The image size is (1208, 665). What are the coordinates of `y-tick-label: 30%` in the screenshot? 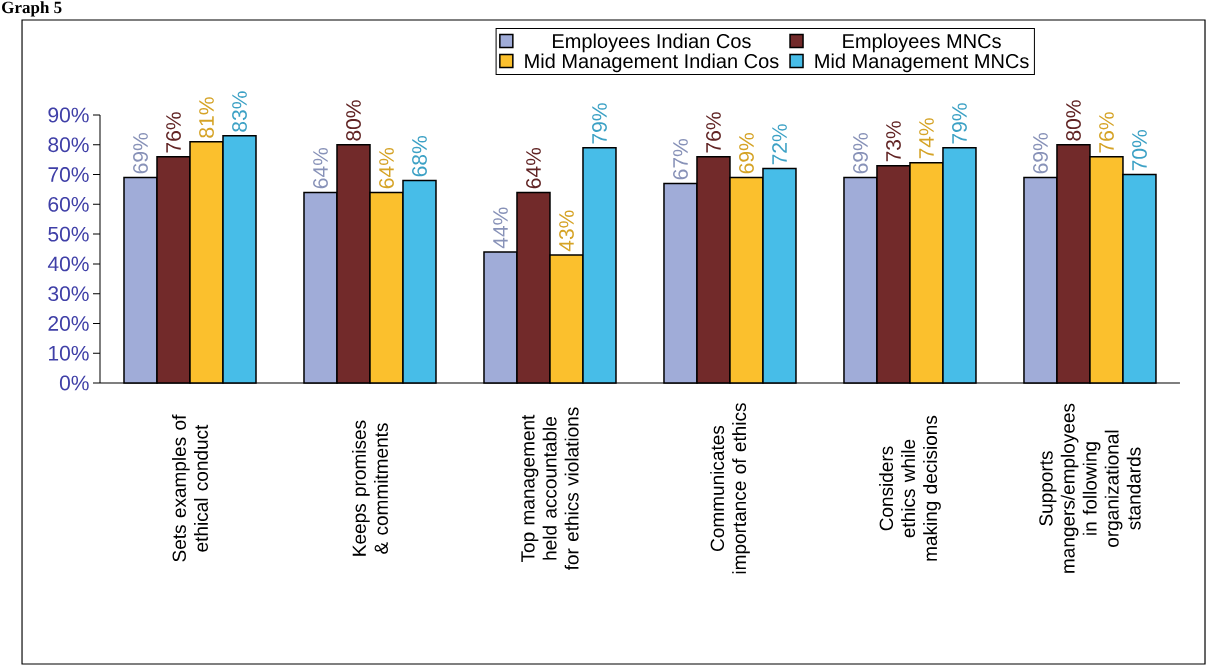 It's located at (68, 294).